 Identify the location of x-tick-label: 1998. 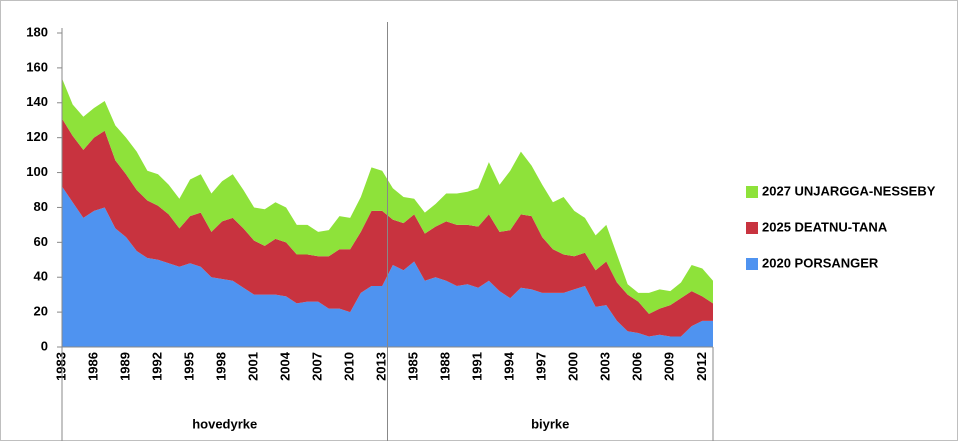
(221, 366).